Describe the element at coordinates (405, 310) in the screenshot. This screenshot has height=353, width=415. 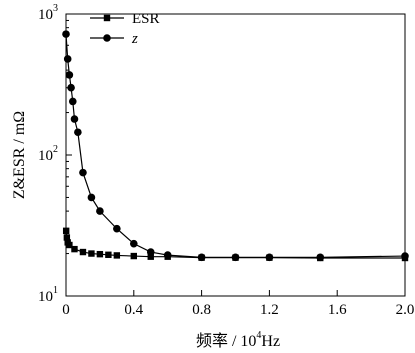
I see `x-tick-label: 2.0` at that location.